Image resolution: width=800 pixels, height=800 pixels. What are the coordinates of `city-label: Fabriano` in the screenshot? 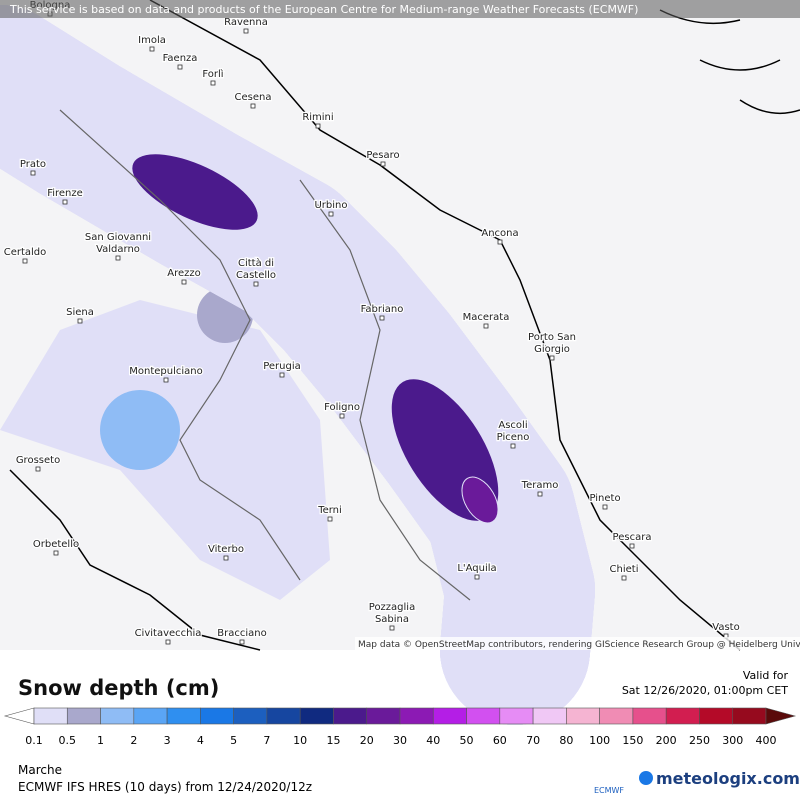 It's located at (382, 309).